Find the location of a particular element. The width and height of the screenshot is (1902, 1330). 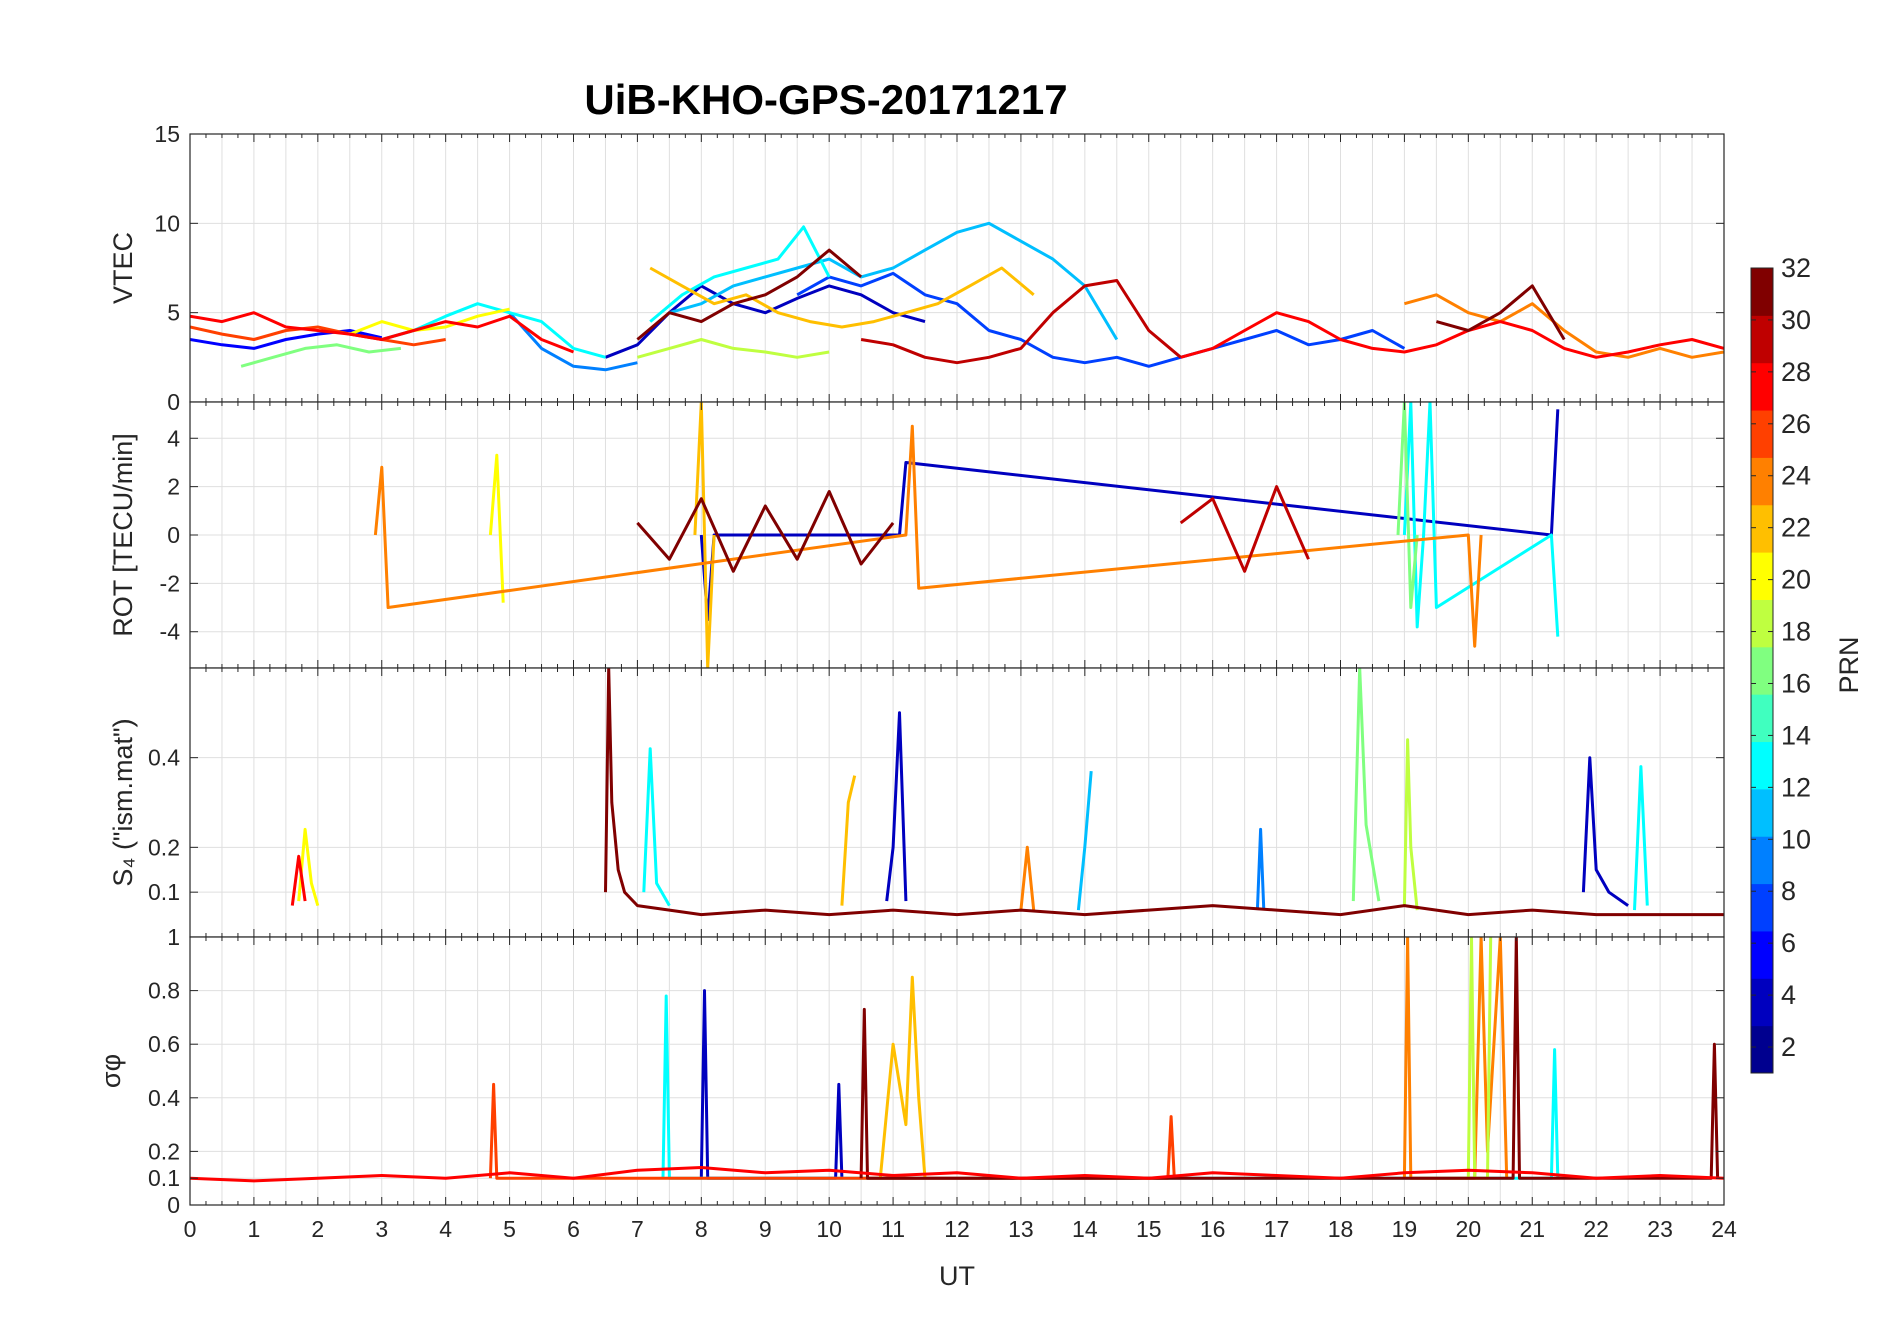

colorbar-tick-label: 10 is located at coordinates (1796, 839).